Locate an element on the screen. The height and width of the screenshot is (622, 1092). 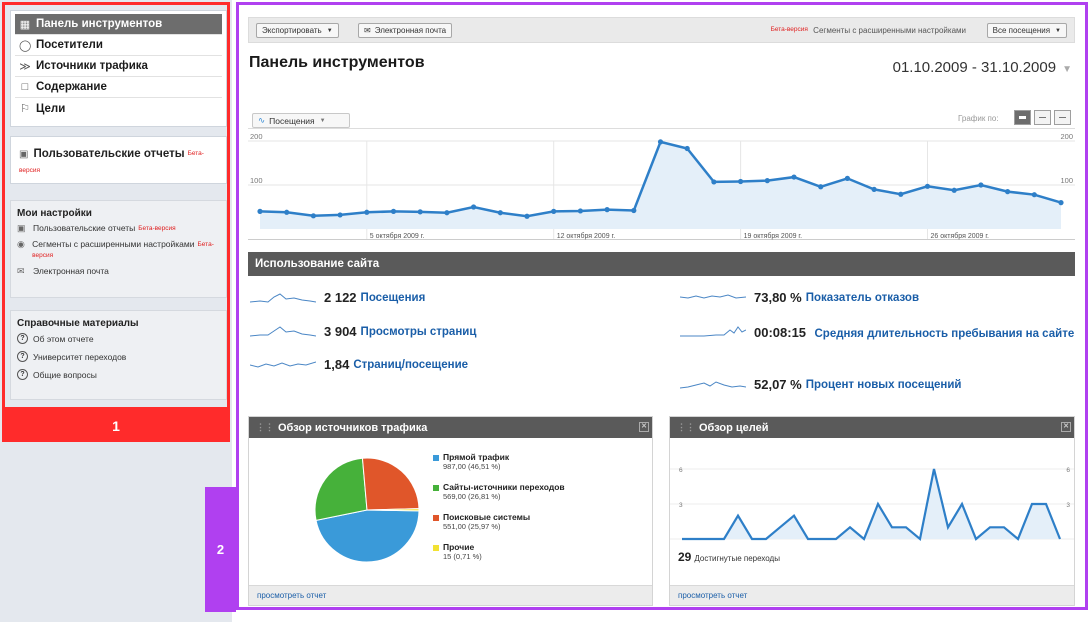
goals-summary: 29 Достигнутые переходы is located at coordinates (729, 557).